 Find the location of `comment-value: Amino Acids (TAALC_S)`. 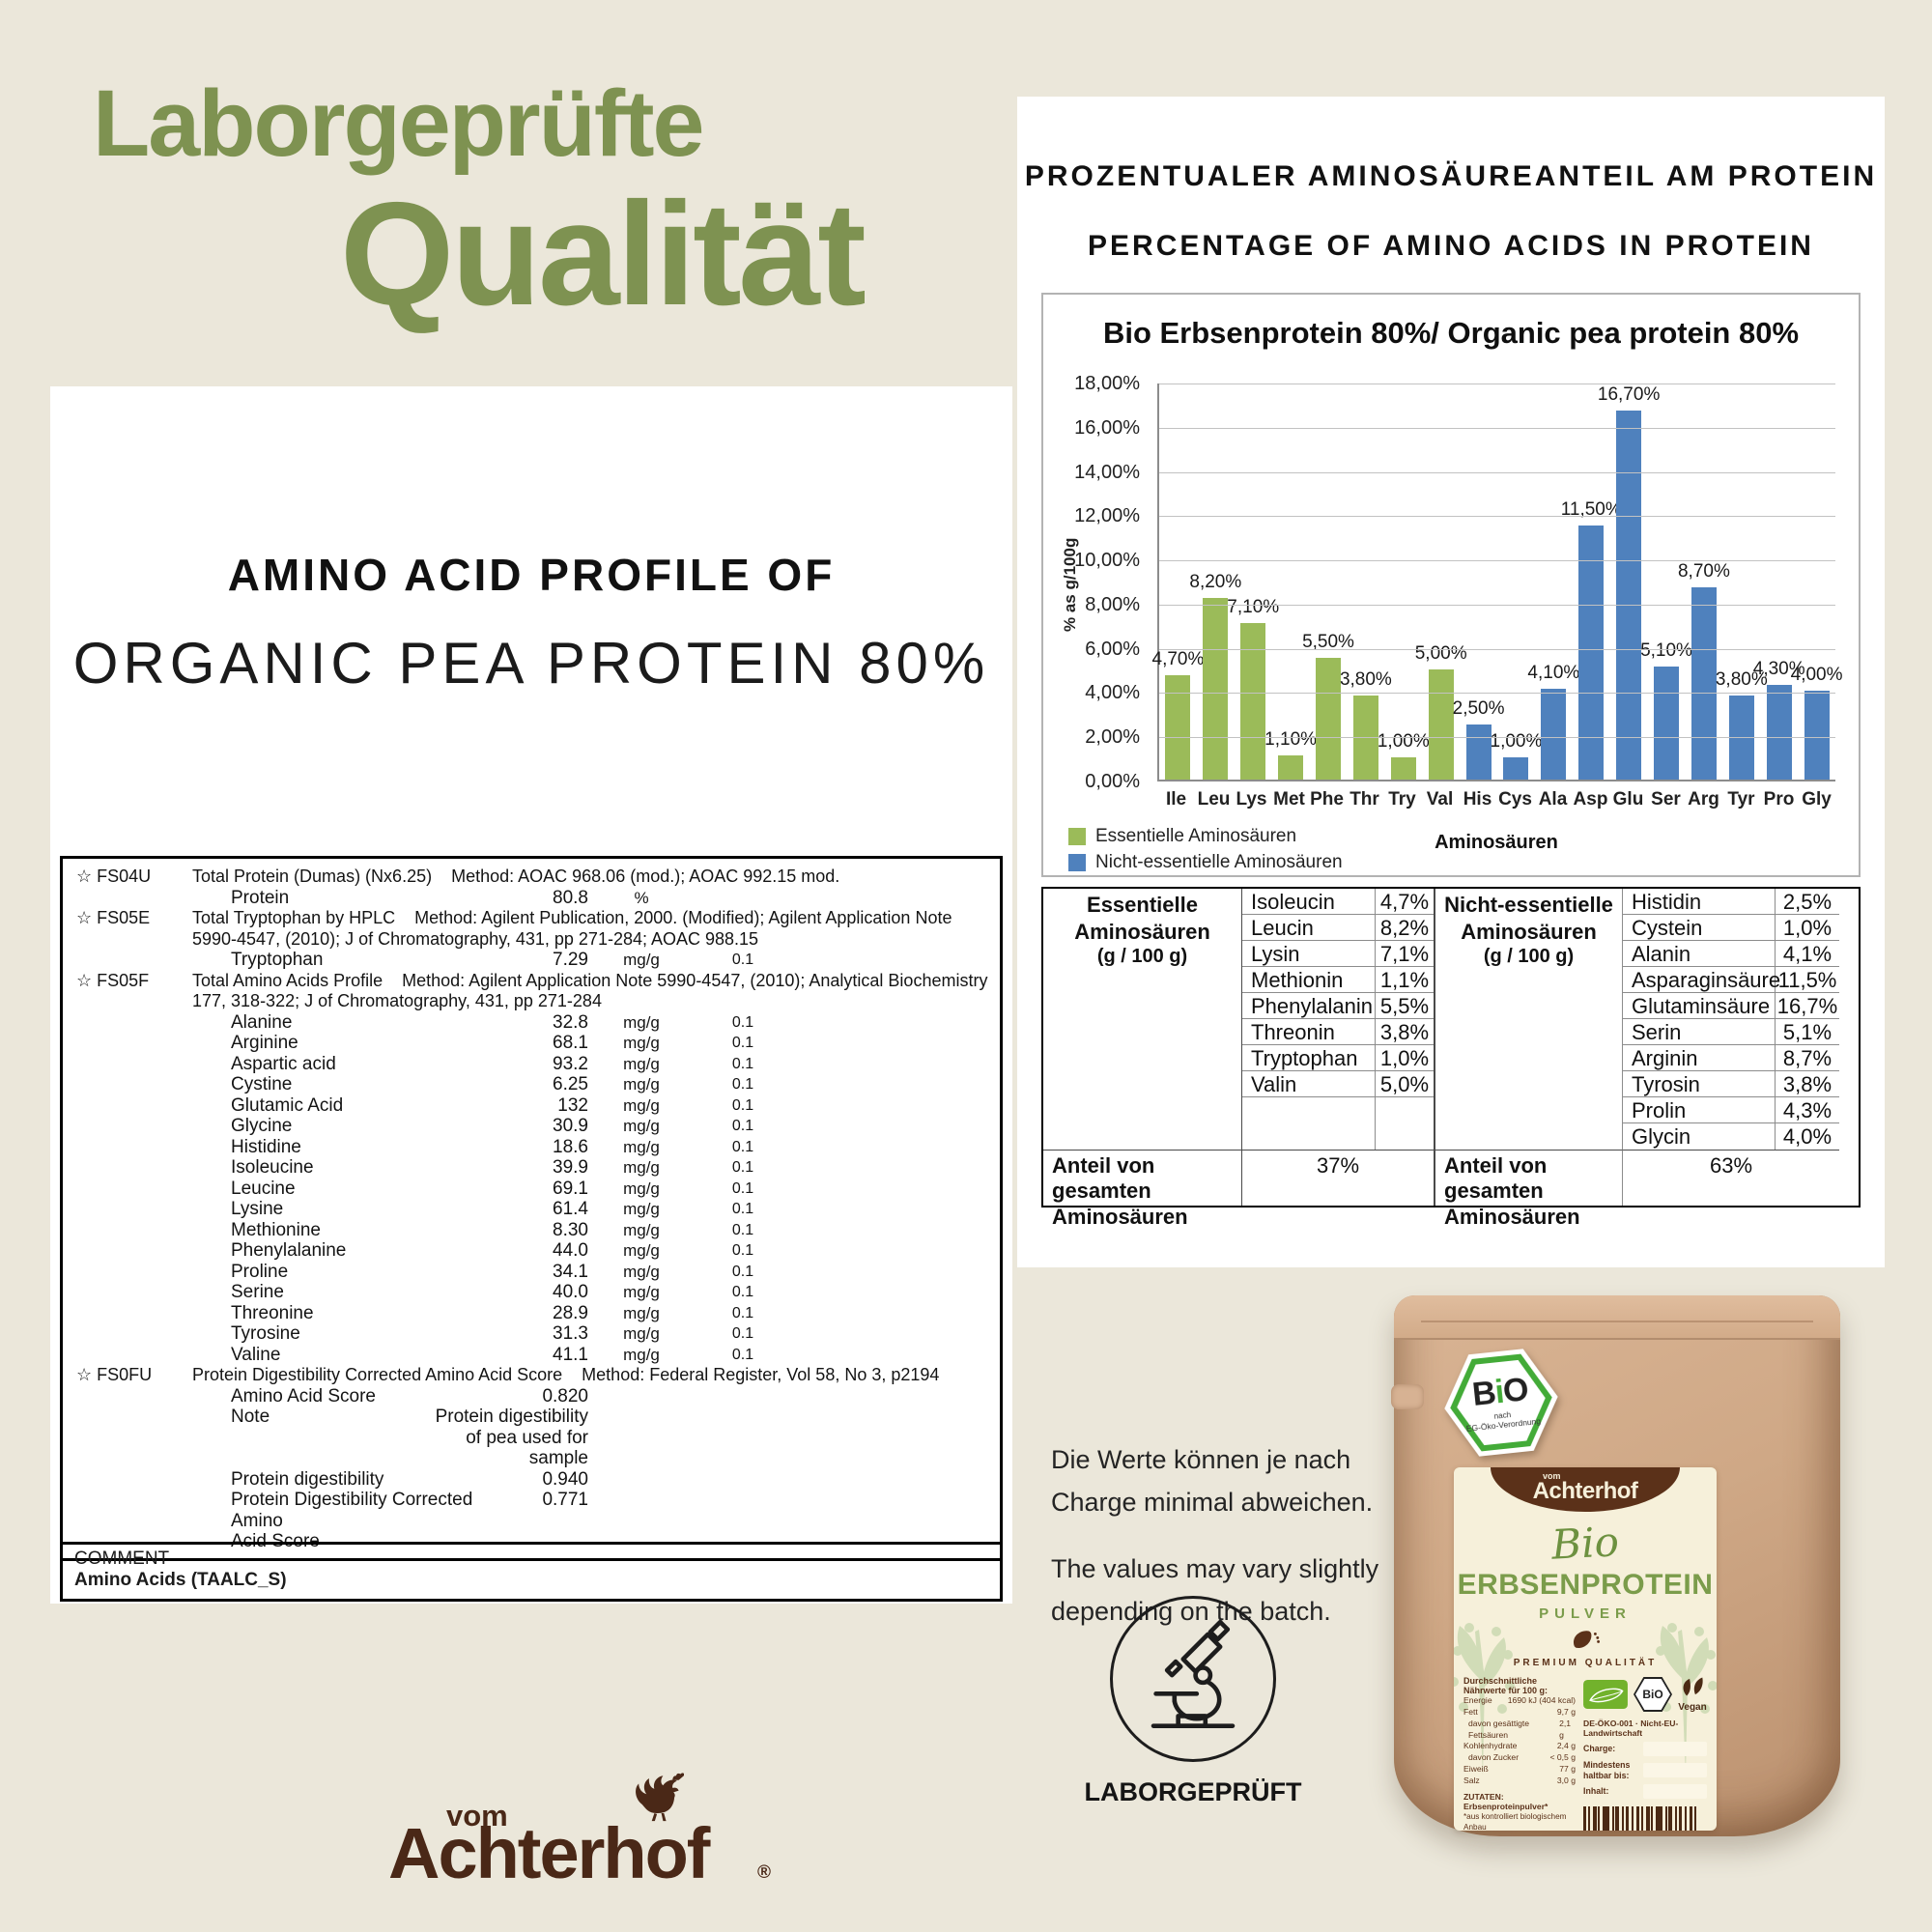

comment-value: Amino Acids (TAALC_S) is located at coordinates (180, 1580).